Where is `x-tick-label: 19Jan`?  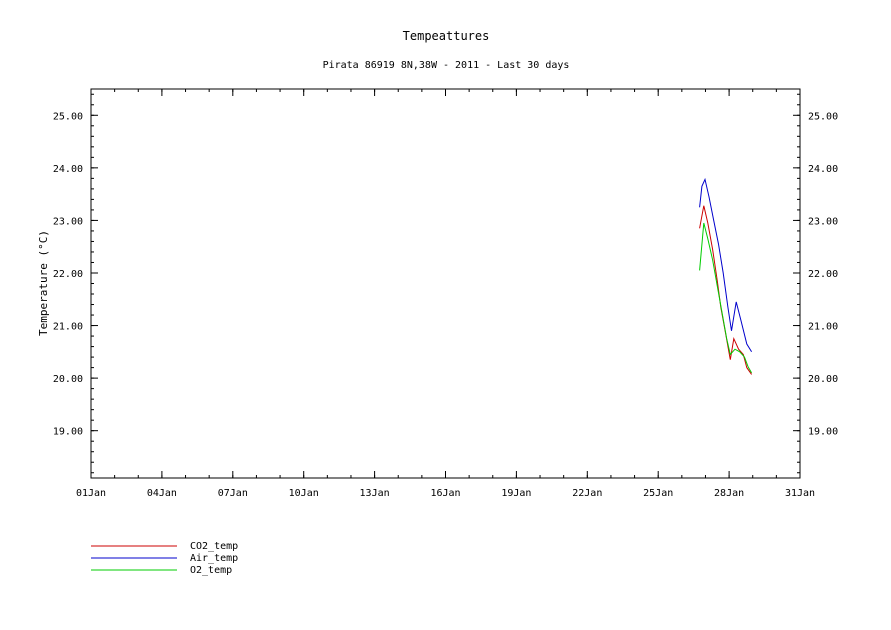
x-tick-label: 19Jan is located at coordinates (516, 493).